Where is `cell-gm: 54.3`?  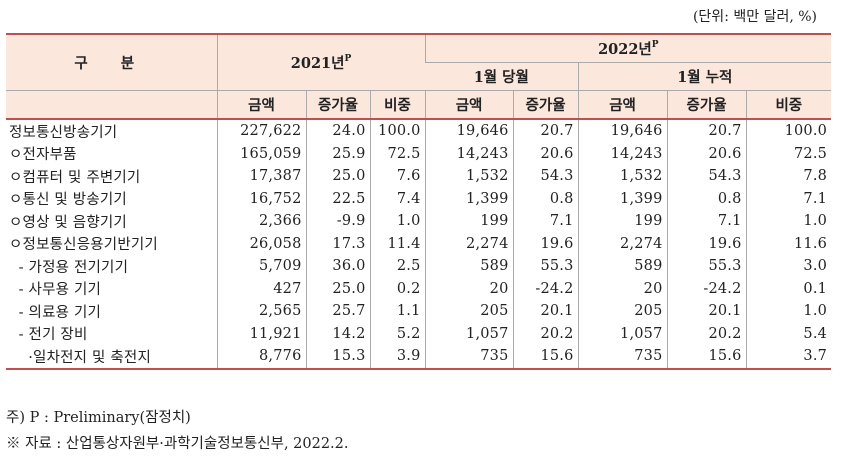 cell-gm: 54.3 is located at coordinates (545, 176).